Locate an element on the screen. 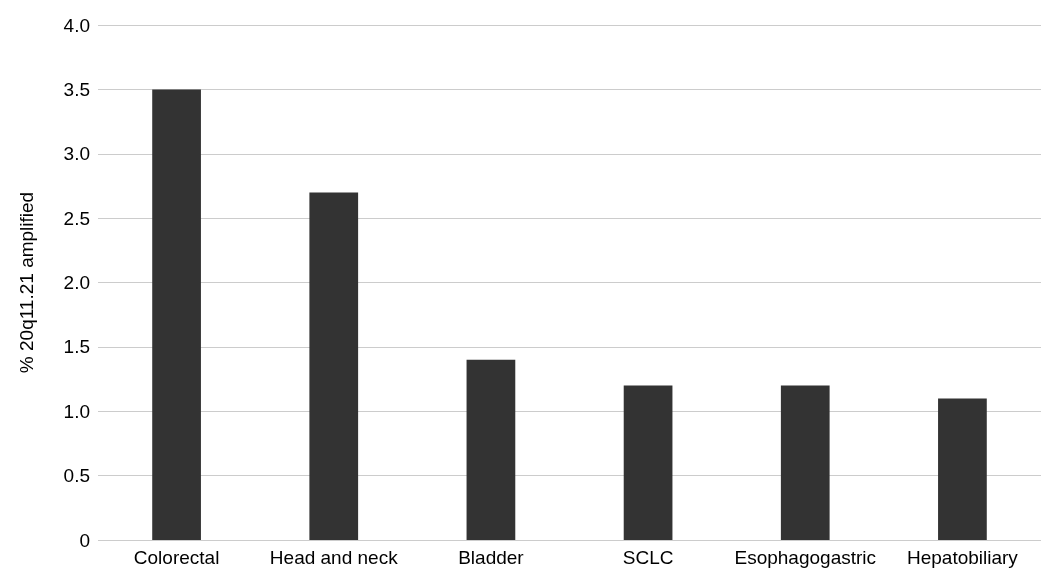 The image size is (1057, 583). y-tick-label: 0 is located at coordinates (84, 540).